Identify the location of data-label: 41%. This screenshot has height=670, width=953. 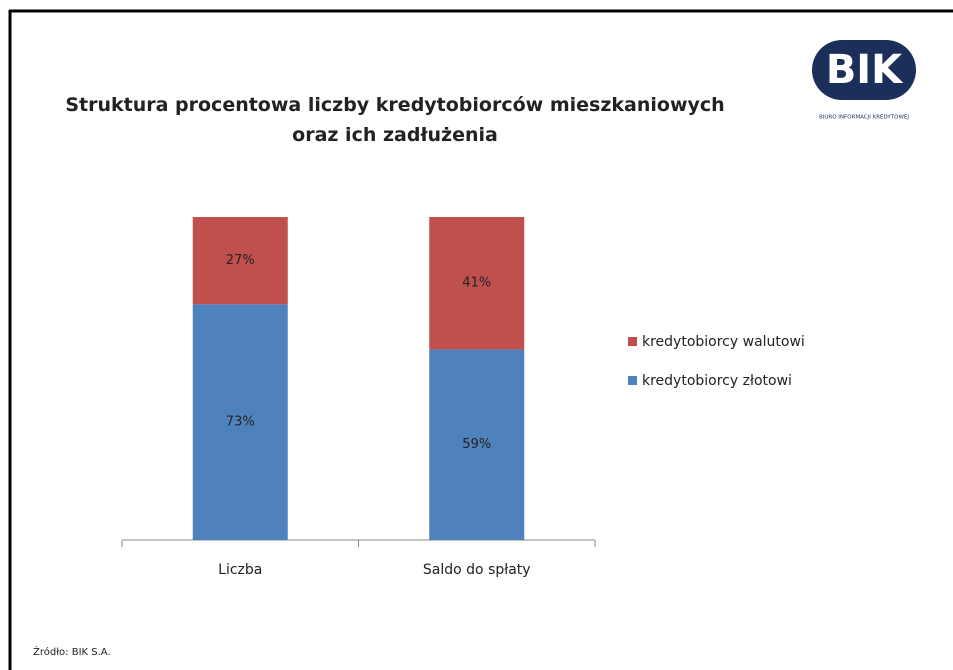
(476, 283).